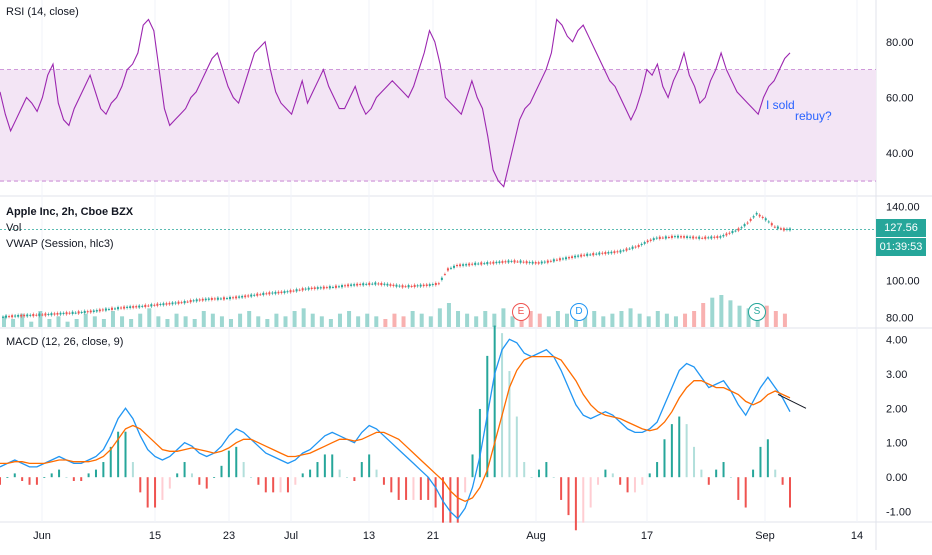 This screenshot has width=932, height=555. What do you see at coordinates (536, 536) in the screenshot?
I see `x-tick-label: Aug` at bounding box center [536, 536].